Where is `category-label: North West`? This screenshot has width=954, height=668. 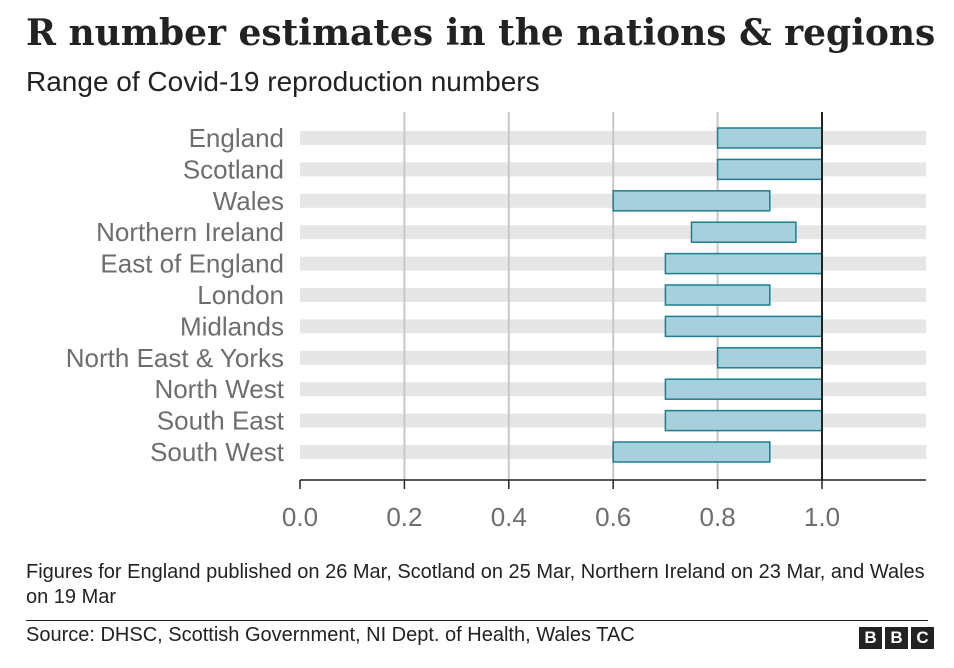
category-label: North West is located at coordinates (219, 389).